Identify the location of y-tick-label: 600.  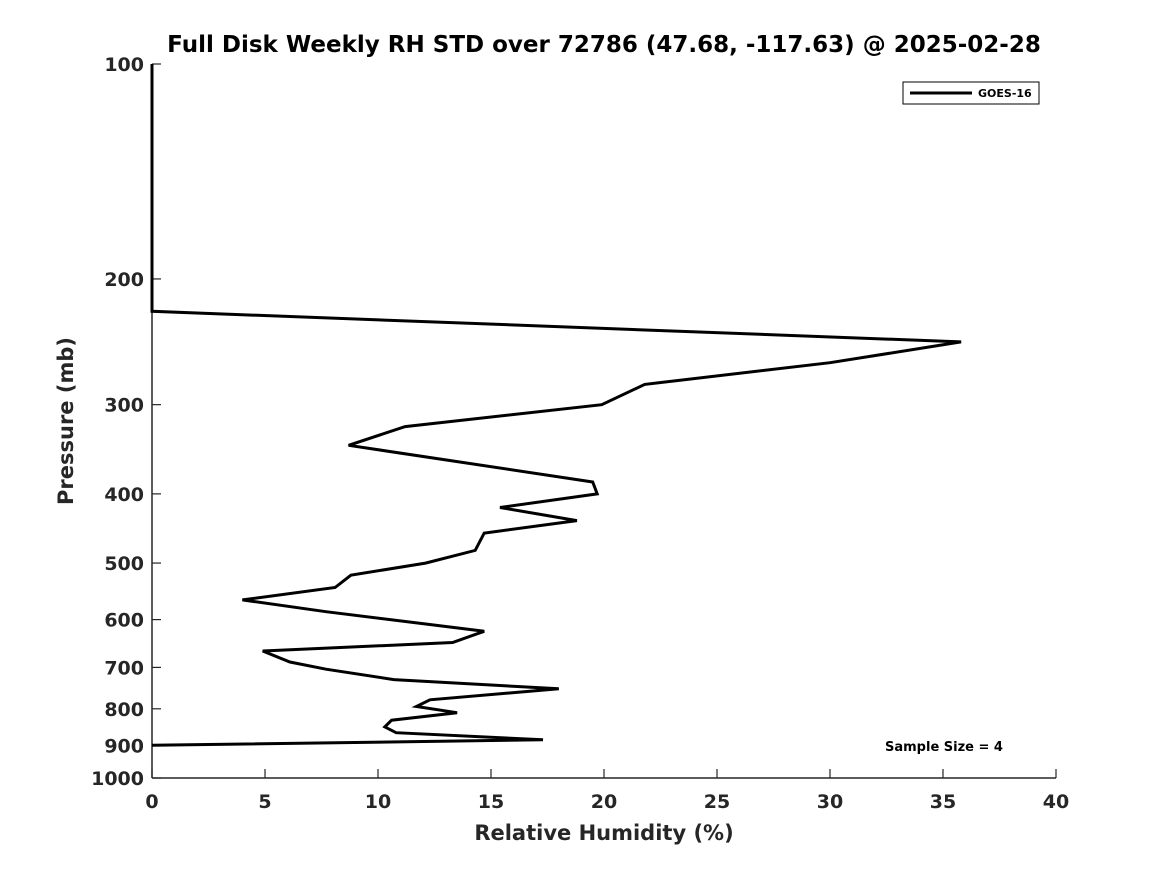
(124, 621).